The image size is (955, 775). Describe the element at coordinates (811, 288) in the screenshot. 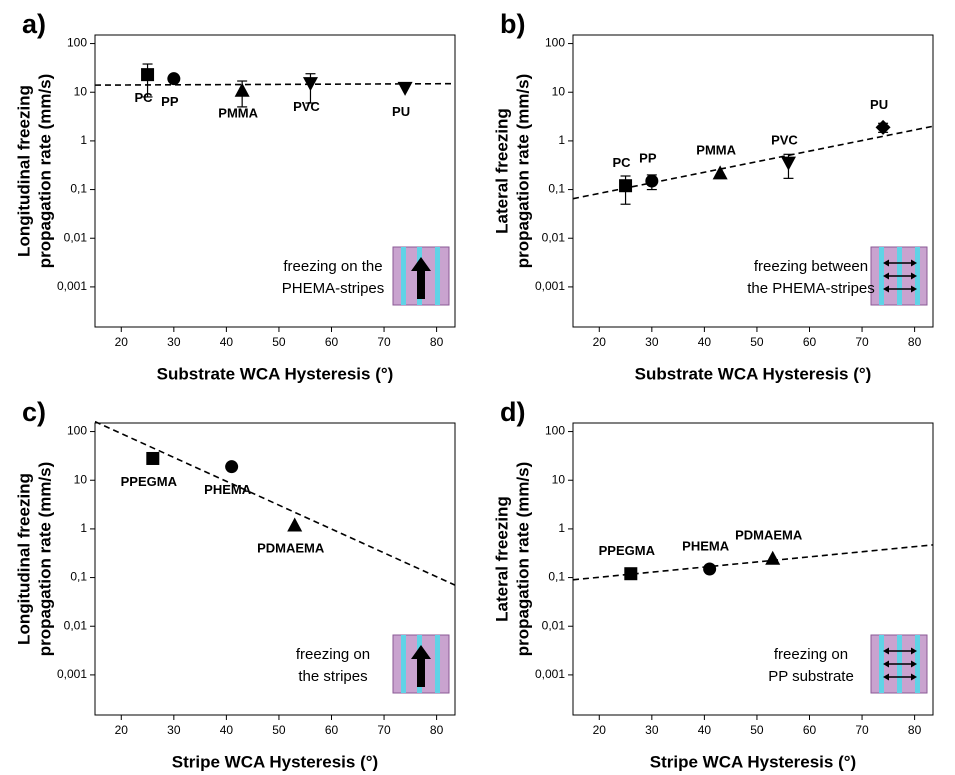

I see `annotation: the PHEMA-stripes` at that location.